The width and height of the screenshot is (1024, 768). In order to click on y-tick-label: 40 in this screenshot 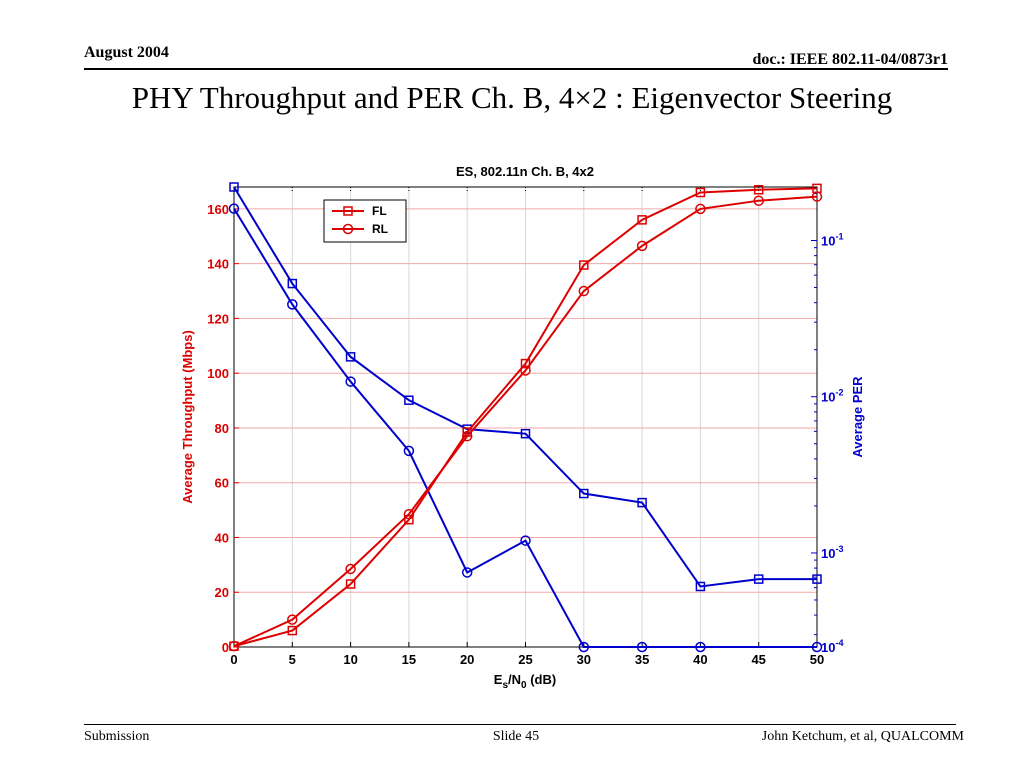, I will do `click(222, 537)`.